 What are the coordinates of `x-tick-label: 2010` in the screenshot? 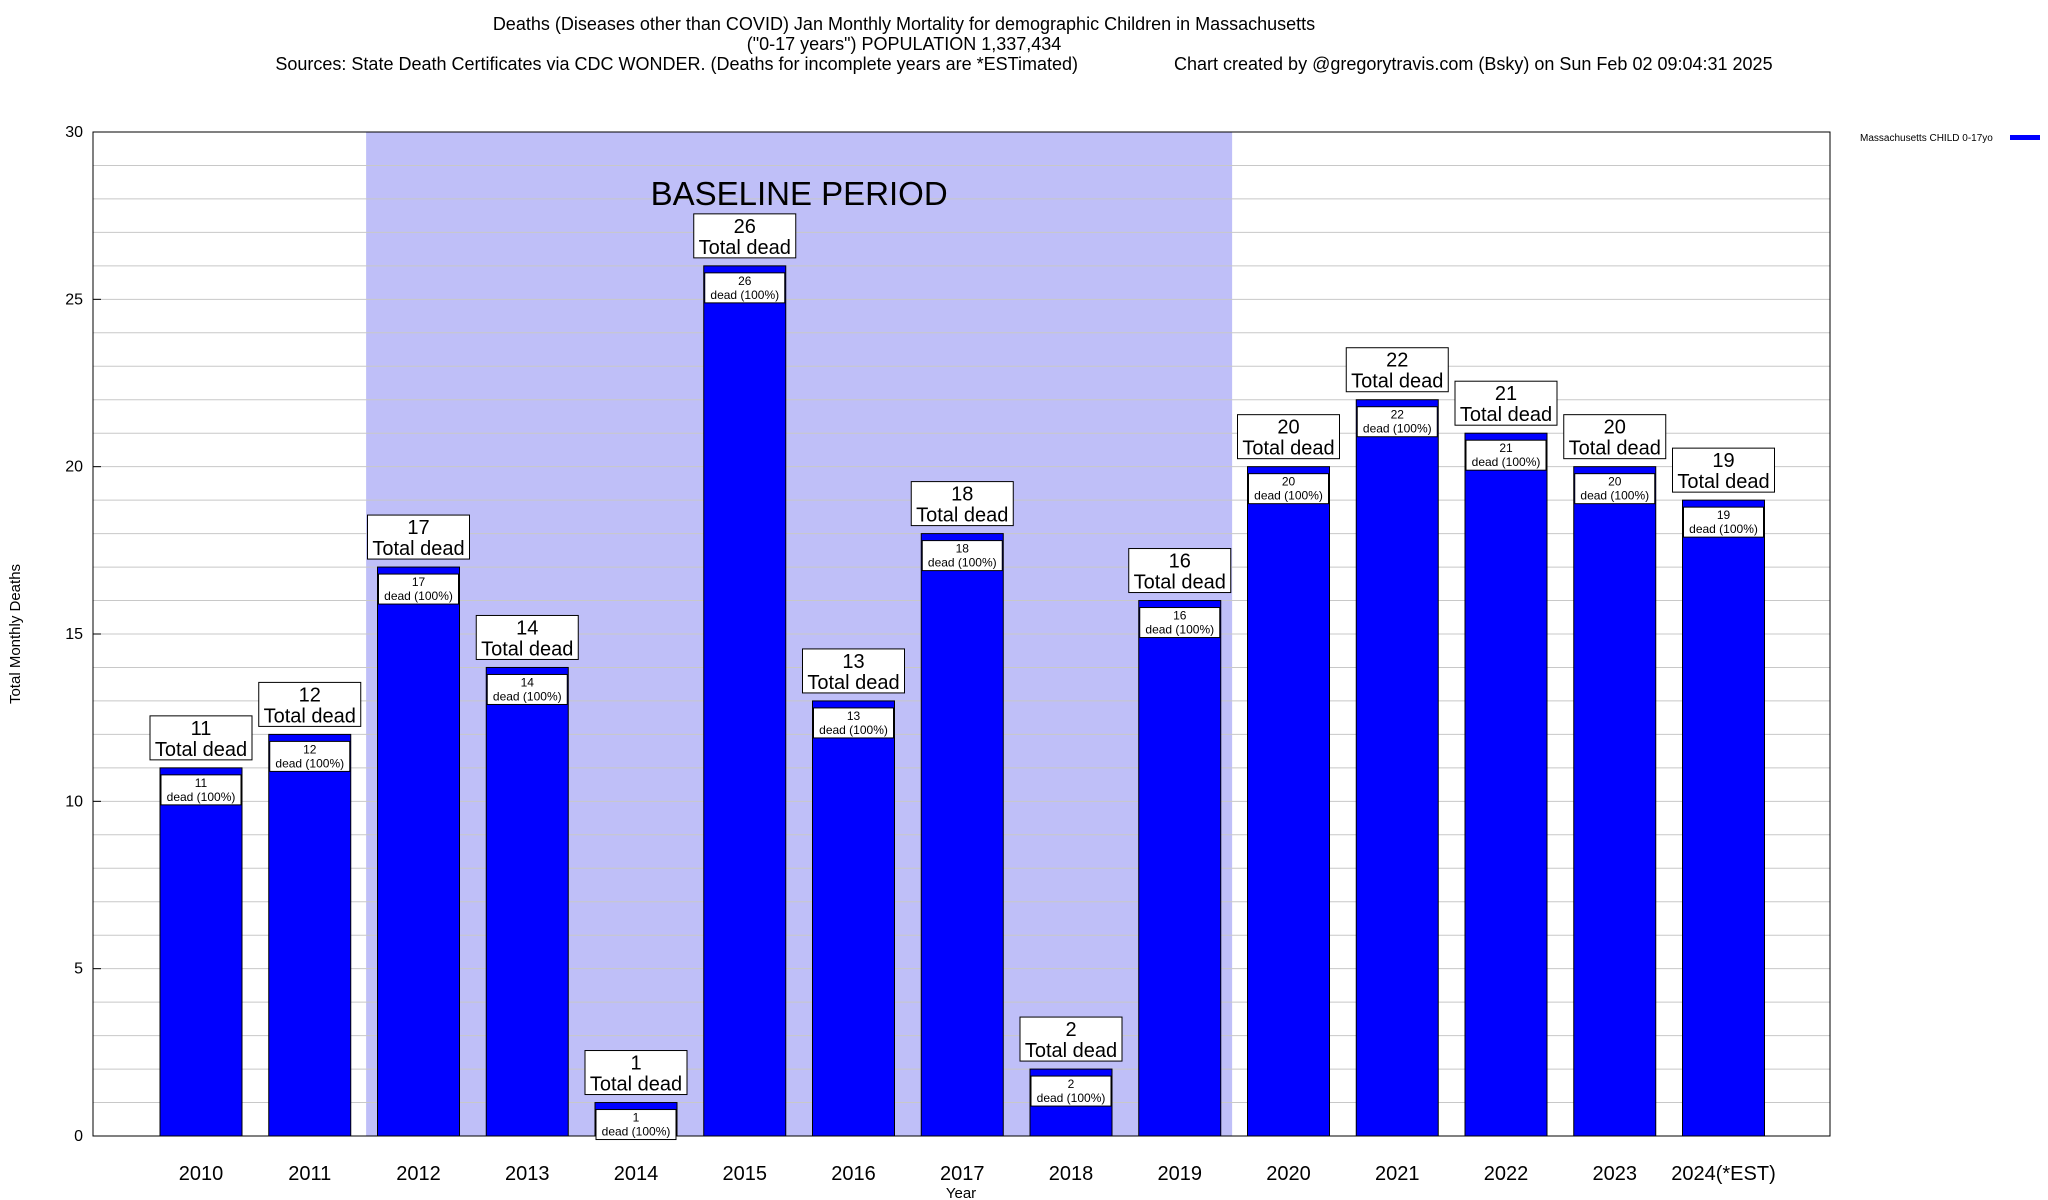 It's located at (201, 1174).